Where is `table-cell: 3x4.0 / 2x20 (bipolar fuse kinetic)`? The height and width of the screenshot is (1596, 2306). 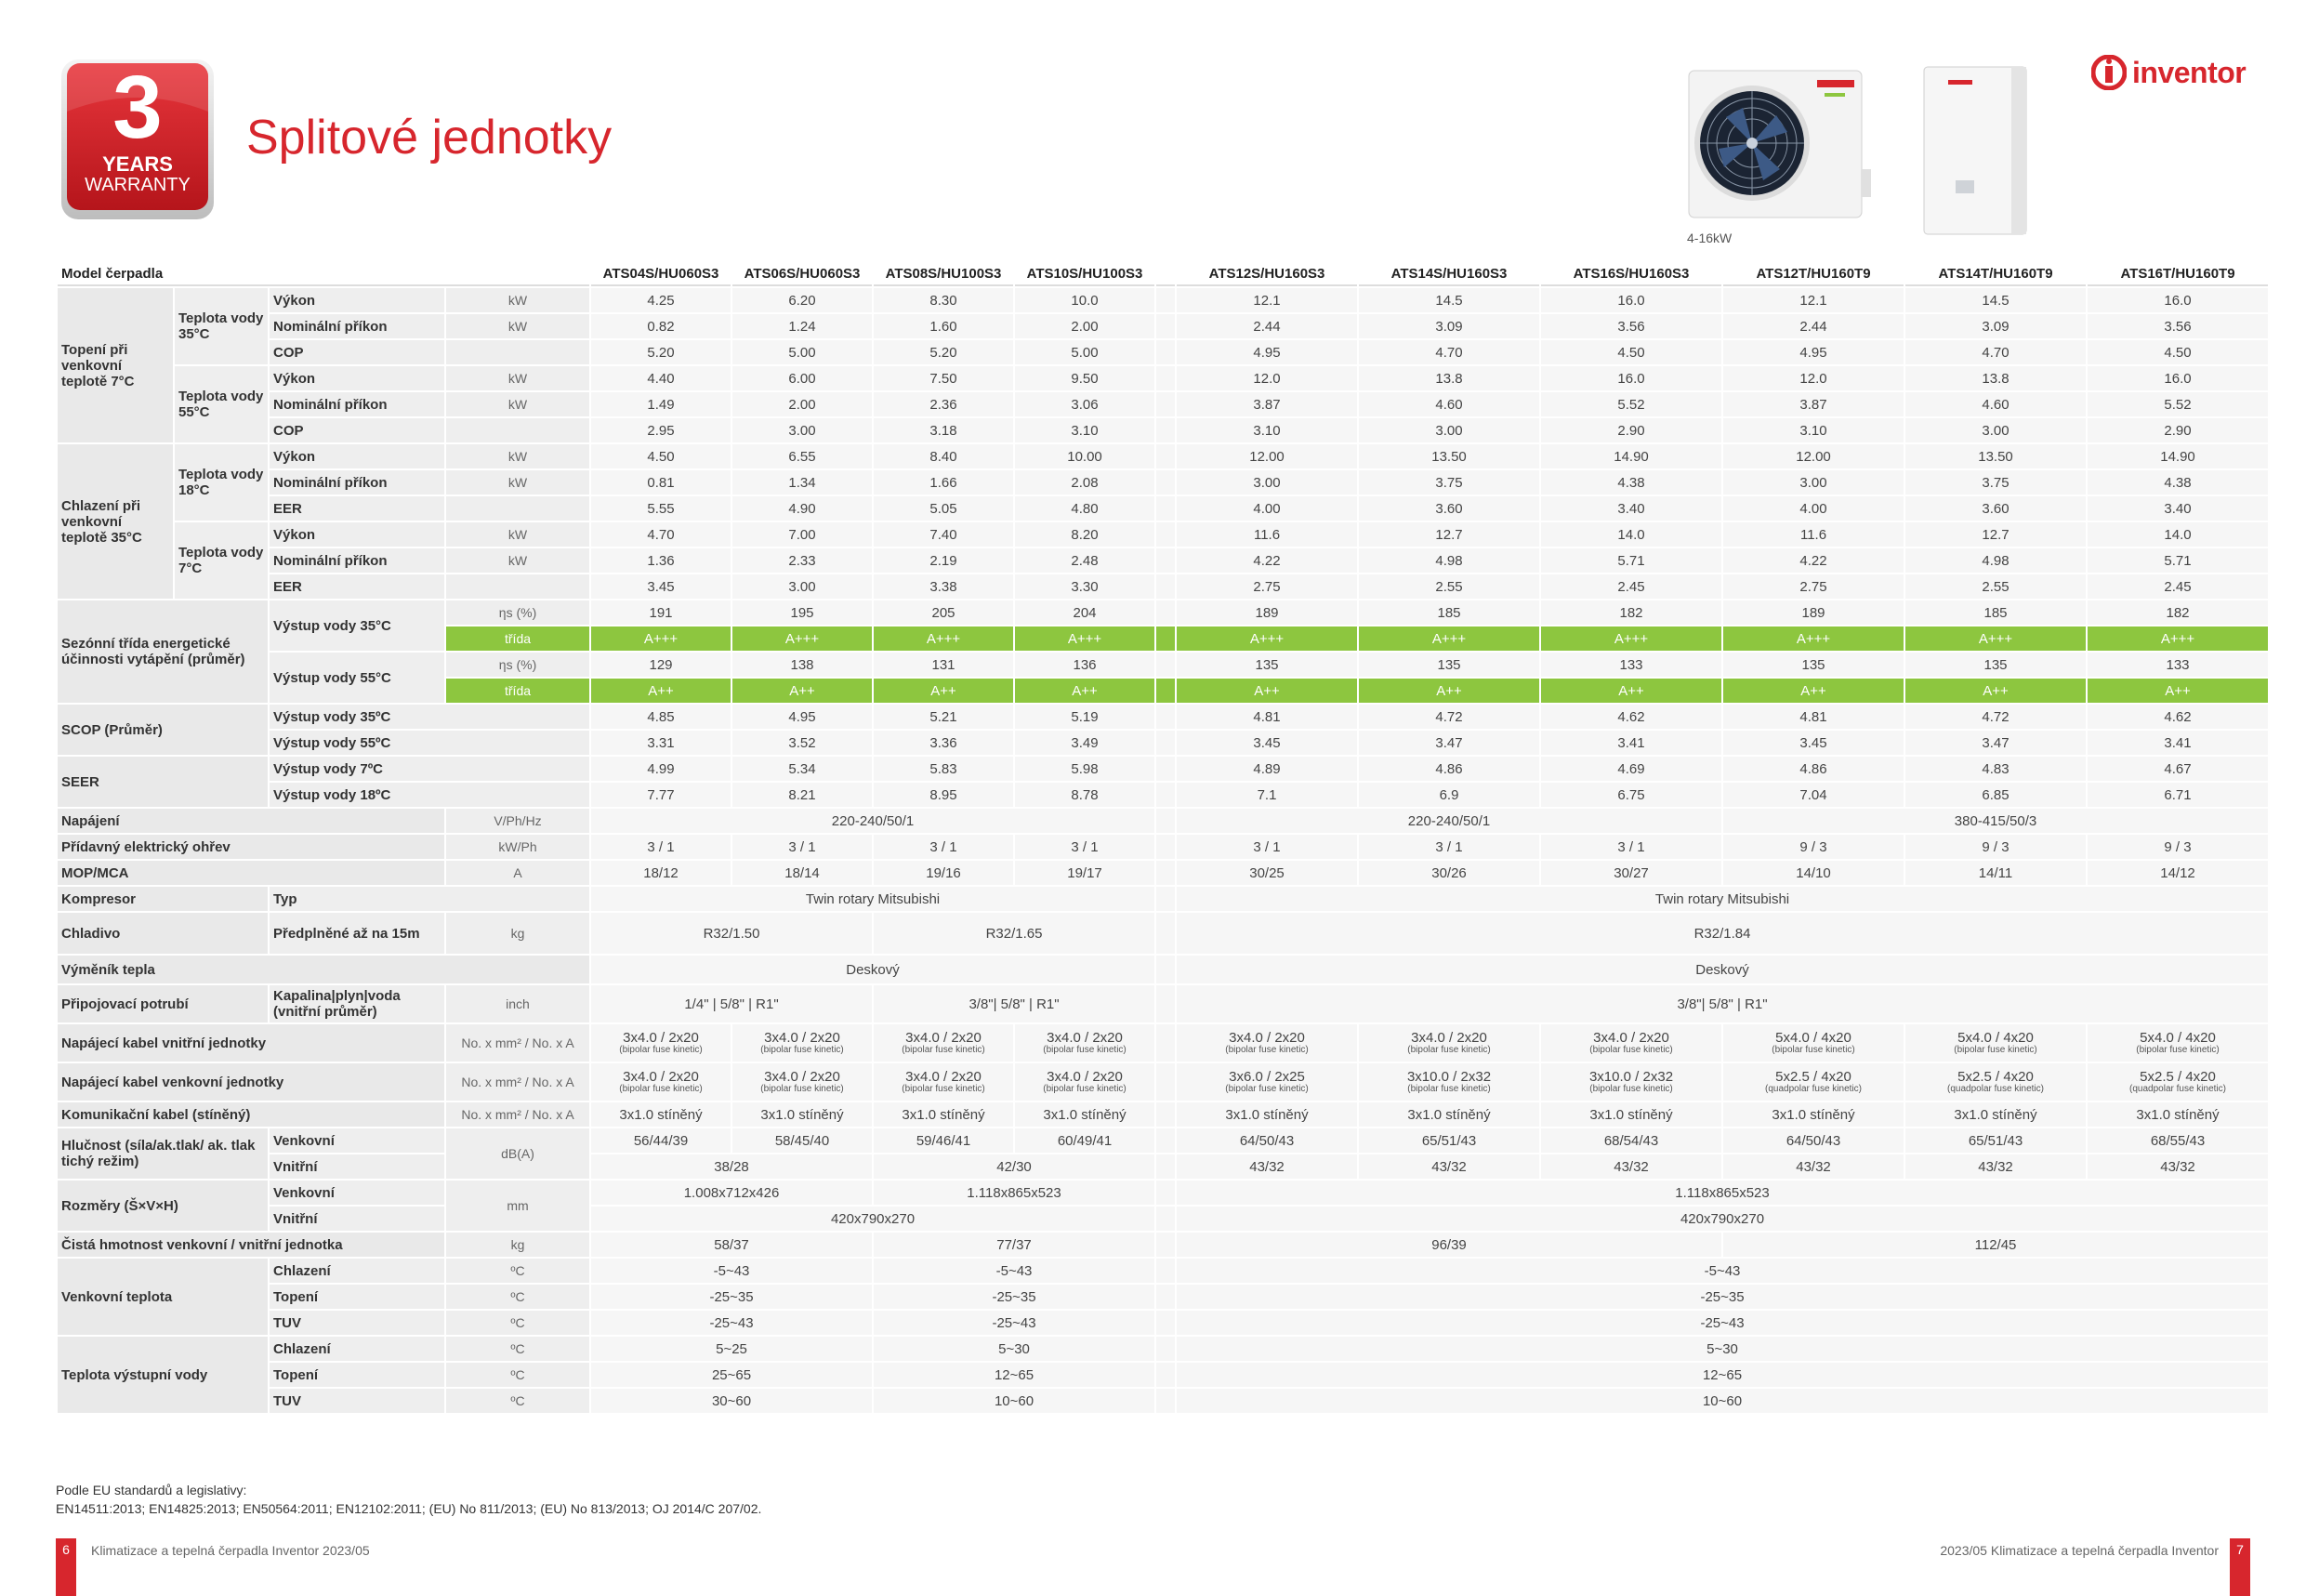
table-cell: 3x4.0 / 2x20 (bipolar fuse kinetic) is located at coordinates (944, 1082).